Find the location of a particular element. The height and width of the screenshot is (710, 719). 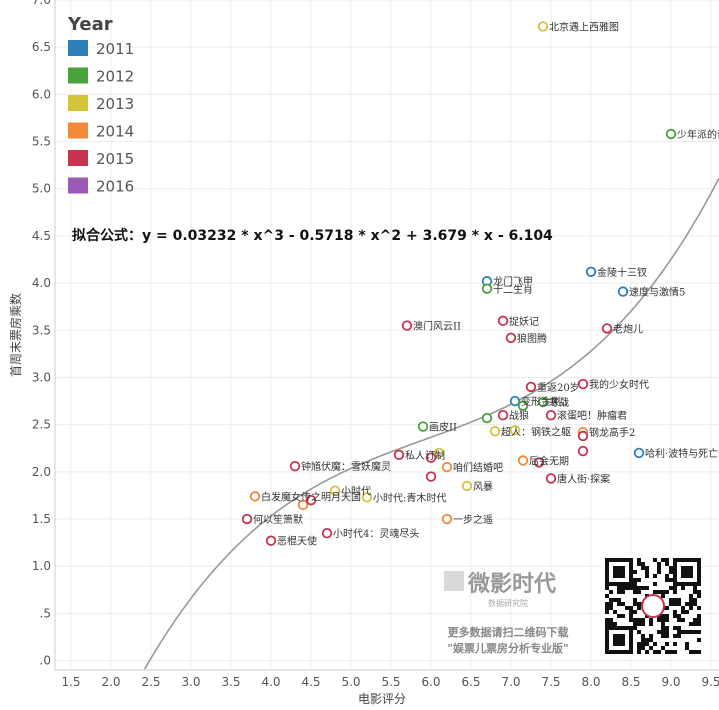

y-tick-label: 7.0 is located at coordinates (41, 3).